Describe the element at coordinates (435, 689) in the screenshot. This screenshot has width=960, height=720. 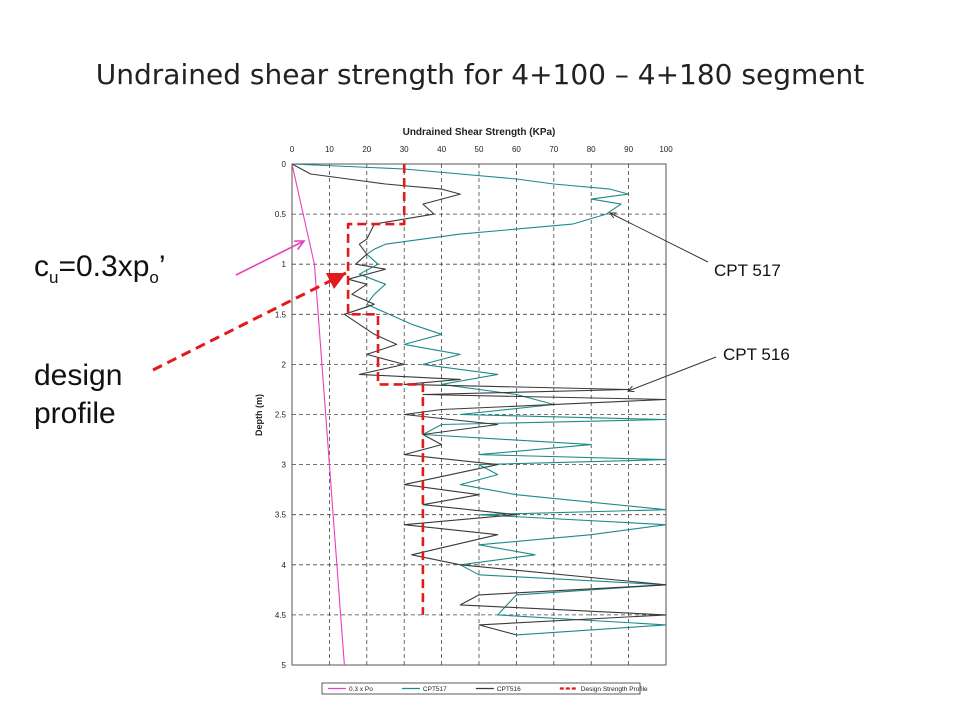
I see `legend-label-cpt517: CPT517` at that location.